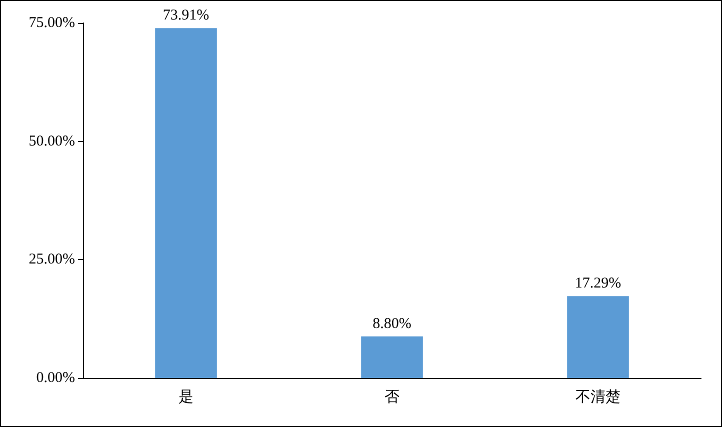  I want to click on data-label: 73.91%, so click(186, 16).